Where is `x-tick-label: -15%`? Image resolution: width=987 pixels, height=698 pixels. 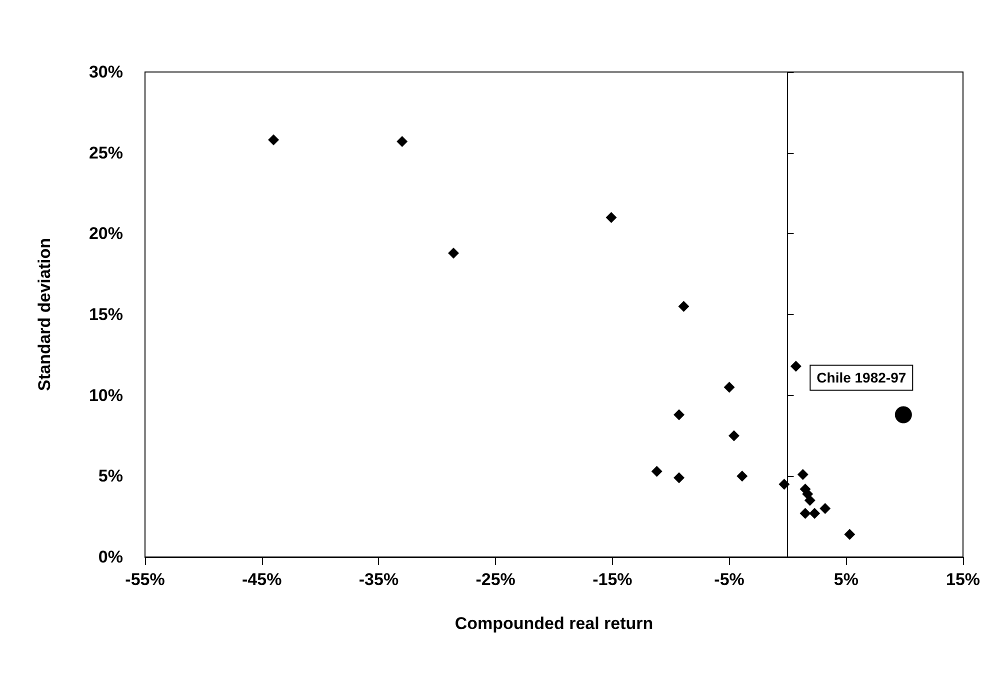 x-tick-label: -15% is located at coordinates (612, 579).